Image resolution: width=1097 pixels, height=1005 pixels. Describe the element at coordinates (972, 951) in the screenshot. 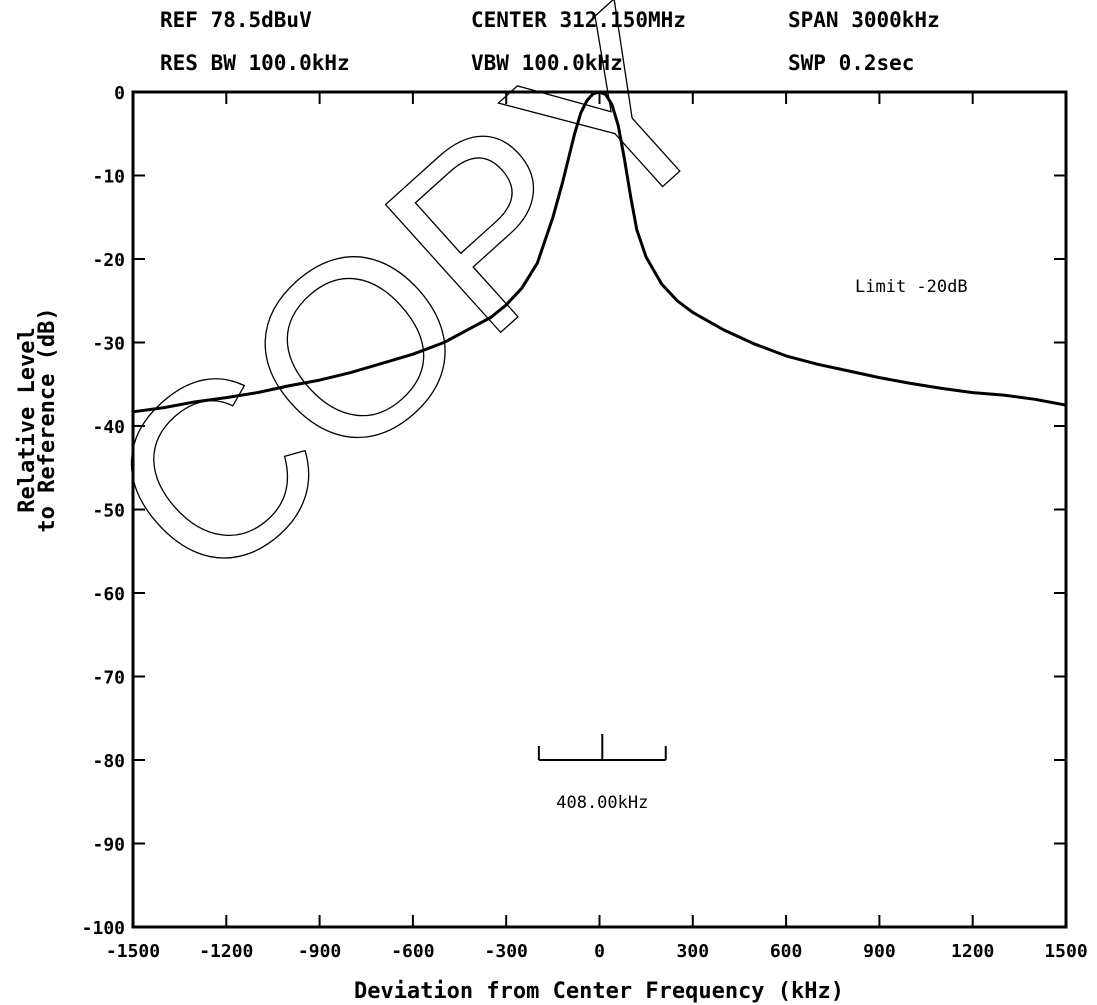

I see `x-tick-label: 1200` at that location.